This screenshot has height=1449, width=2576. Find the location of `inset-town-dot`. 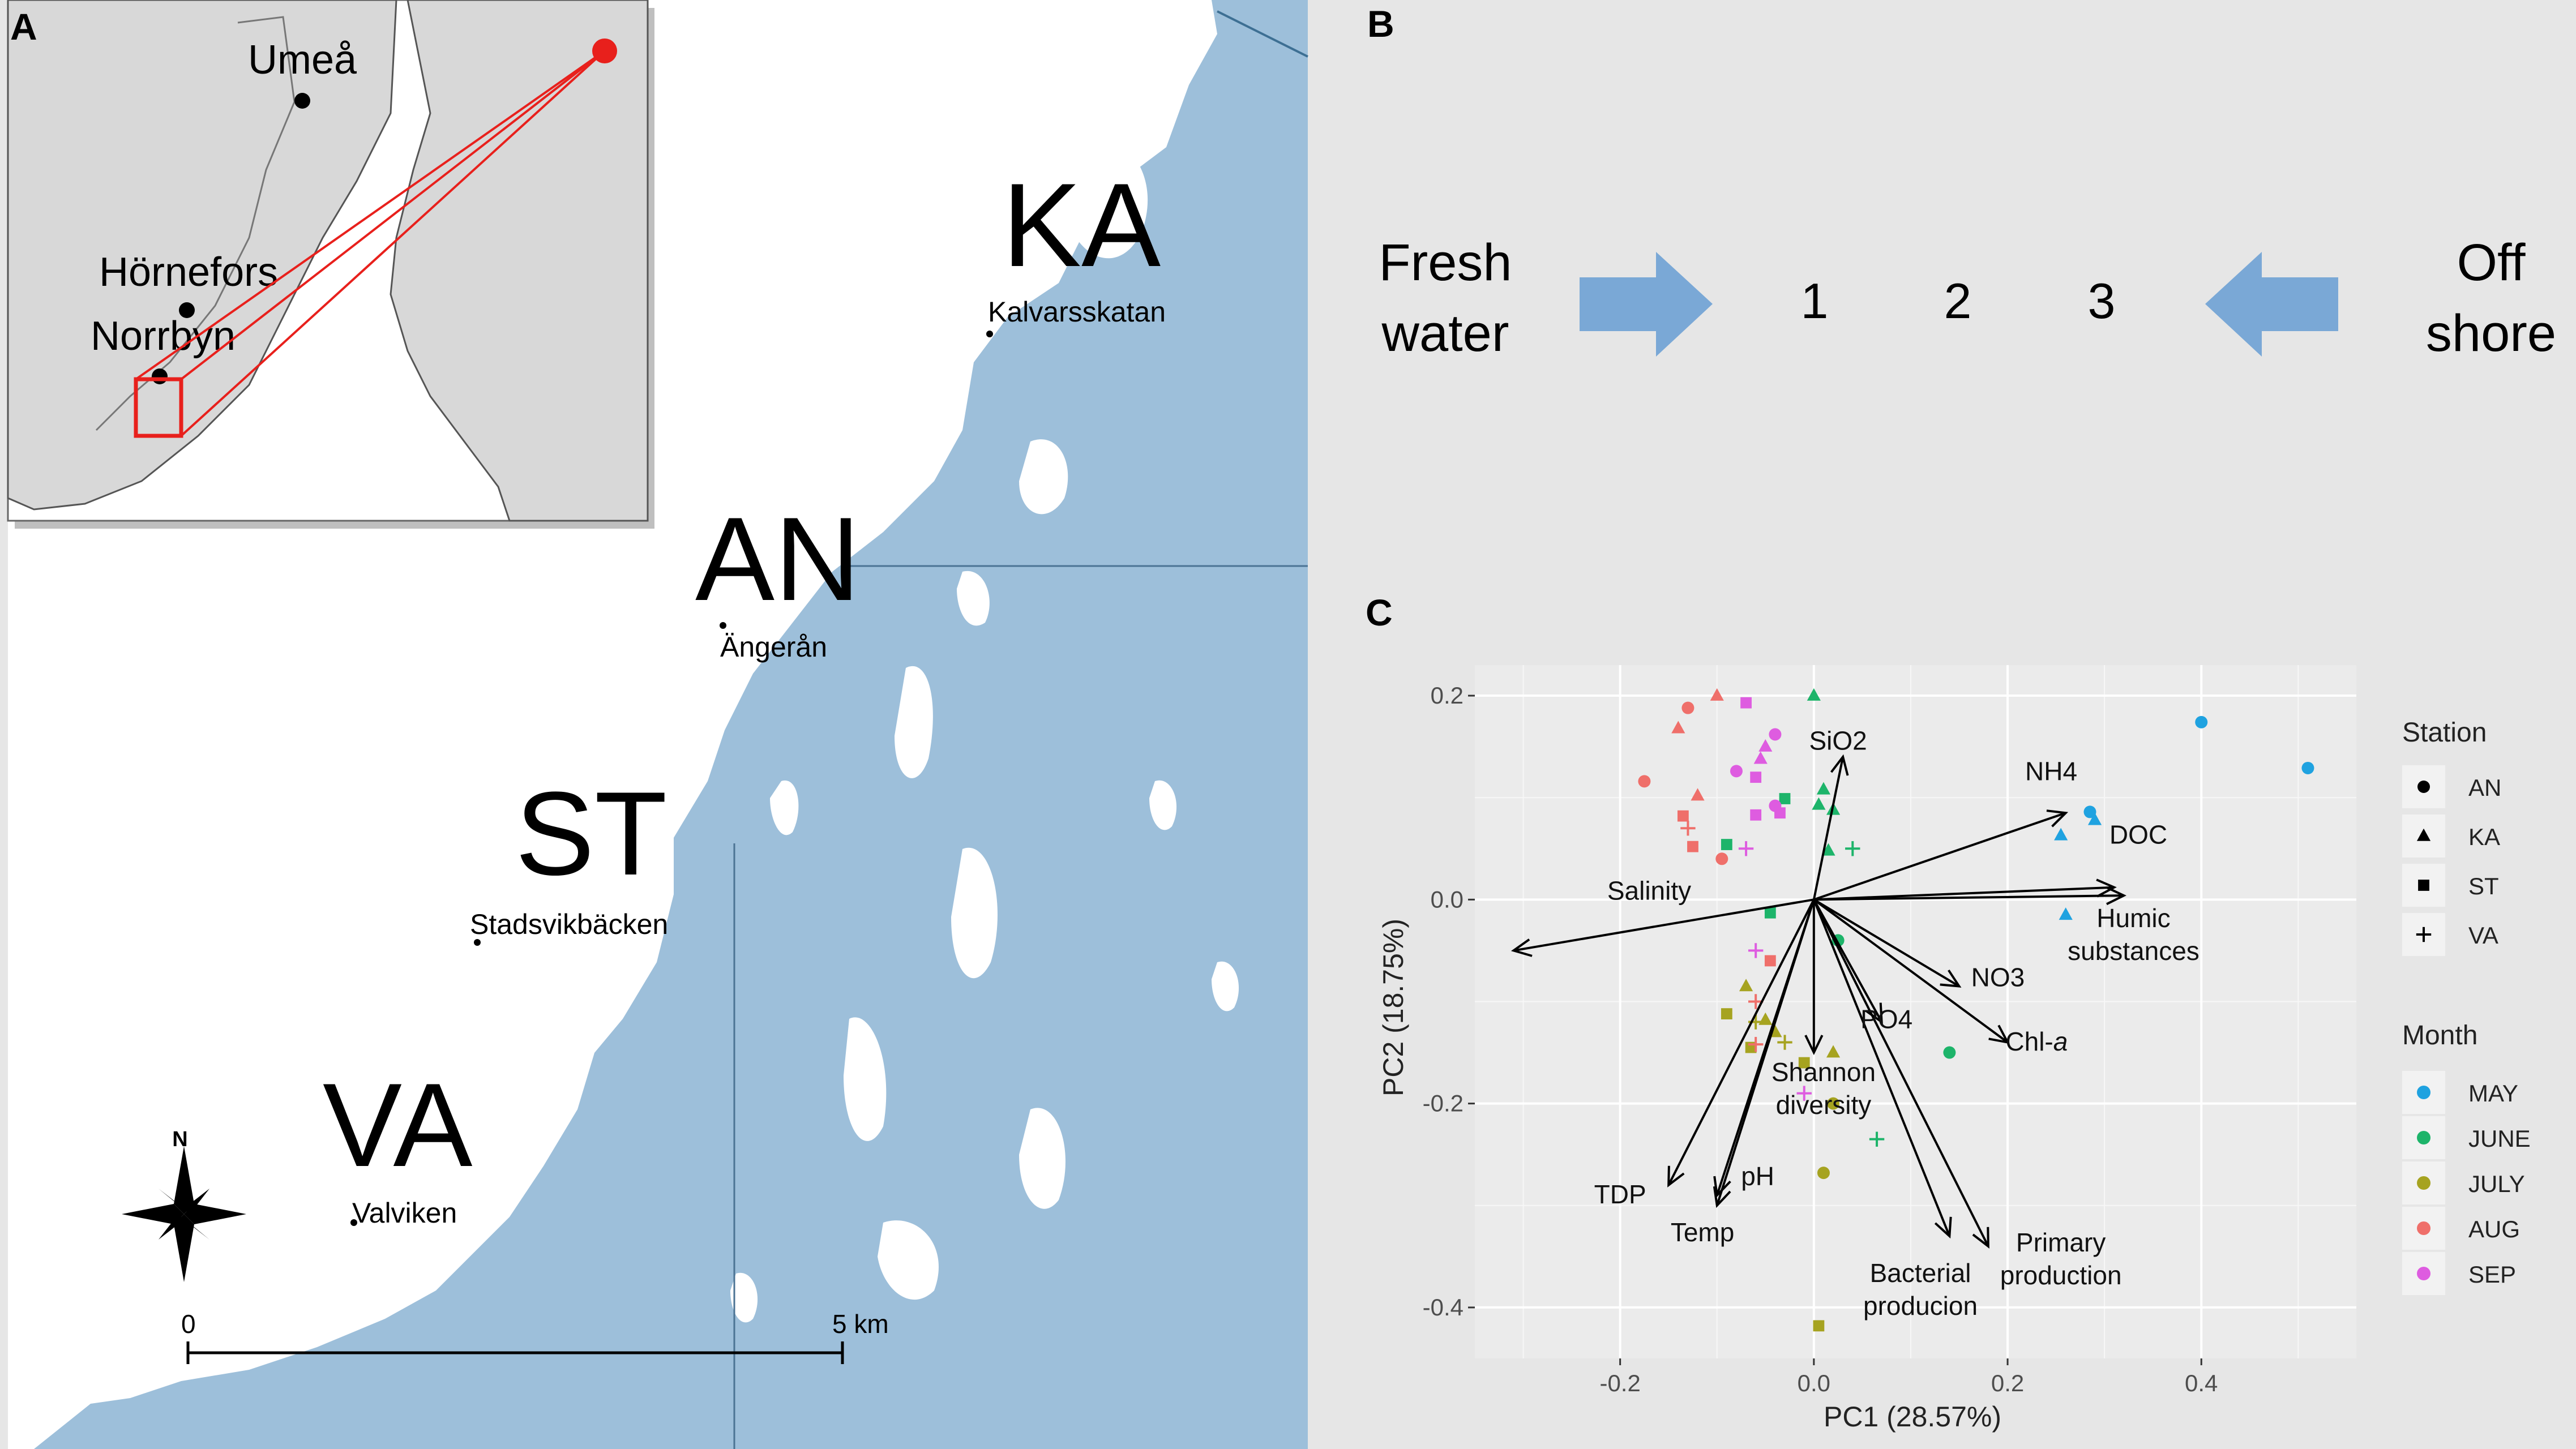

inset-town-dot is located at coordinates (187, 310).